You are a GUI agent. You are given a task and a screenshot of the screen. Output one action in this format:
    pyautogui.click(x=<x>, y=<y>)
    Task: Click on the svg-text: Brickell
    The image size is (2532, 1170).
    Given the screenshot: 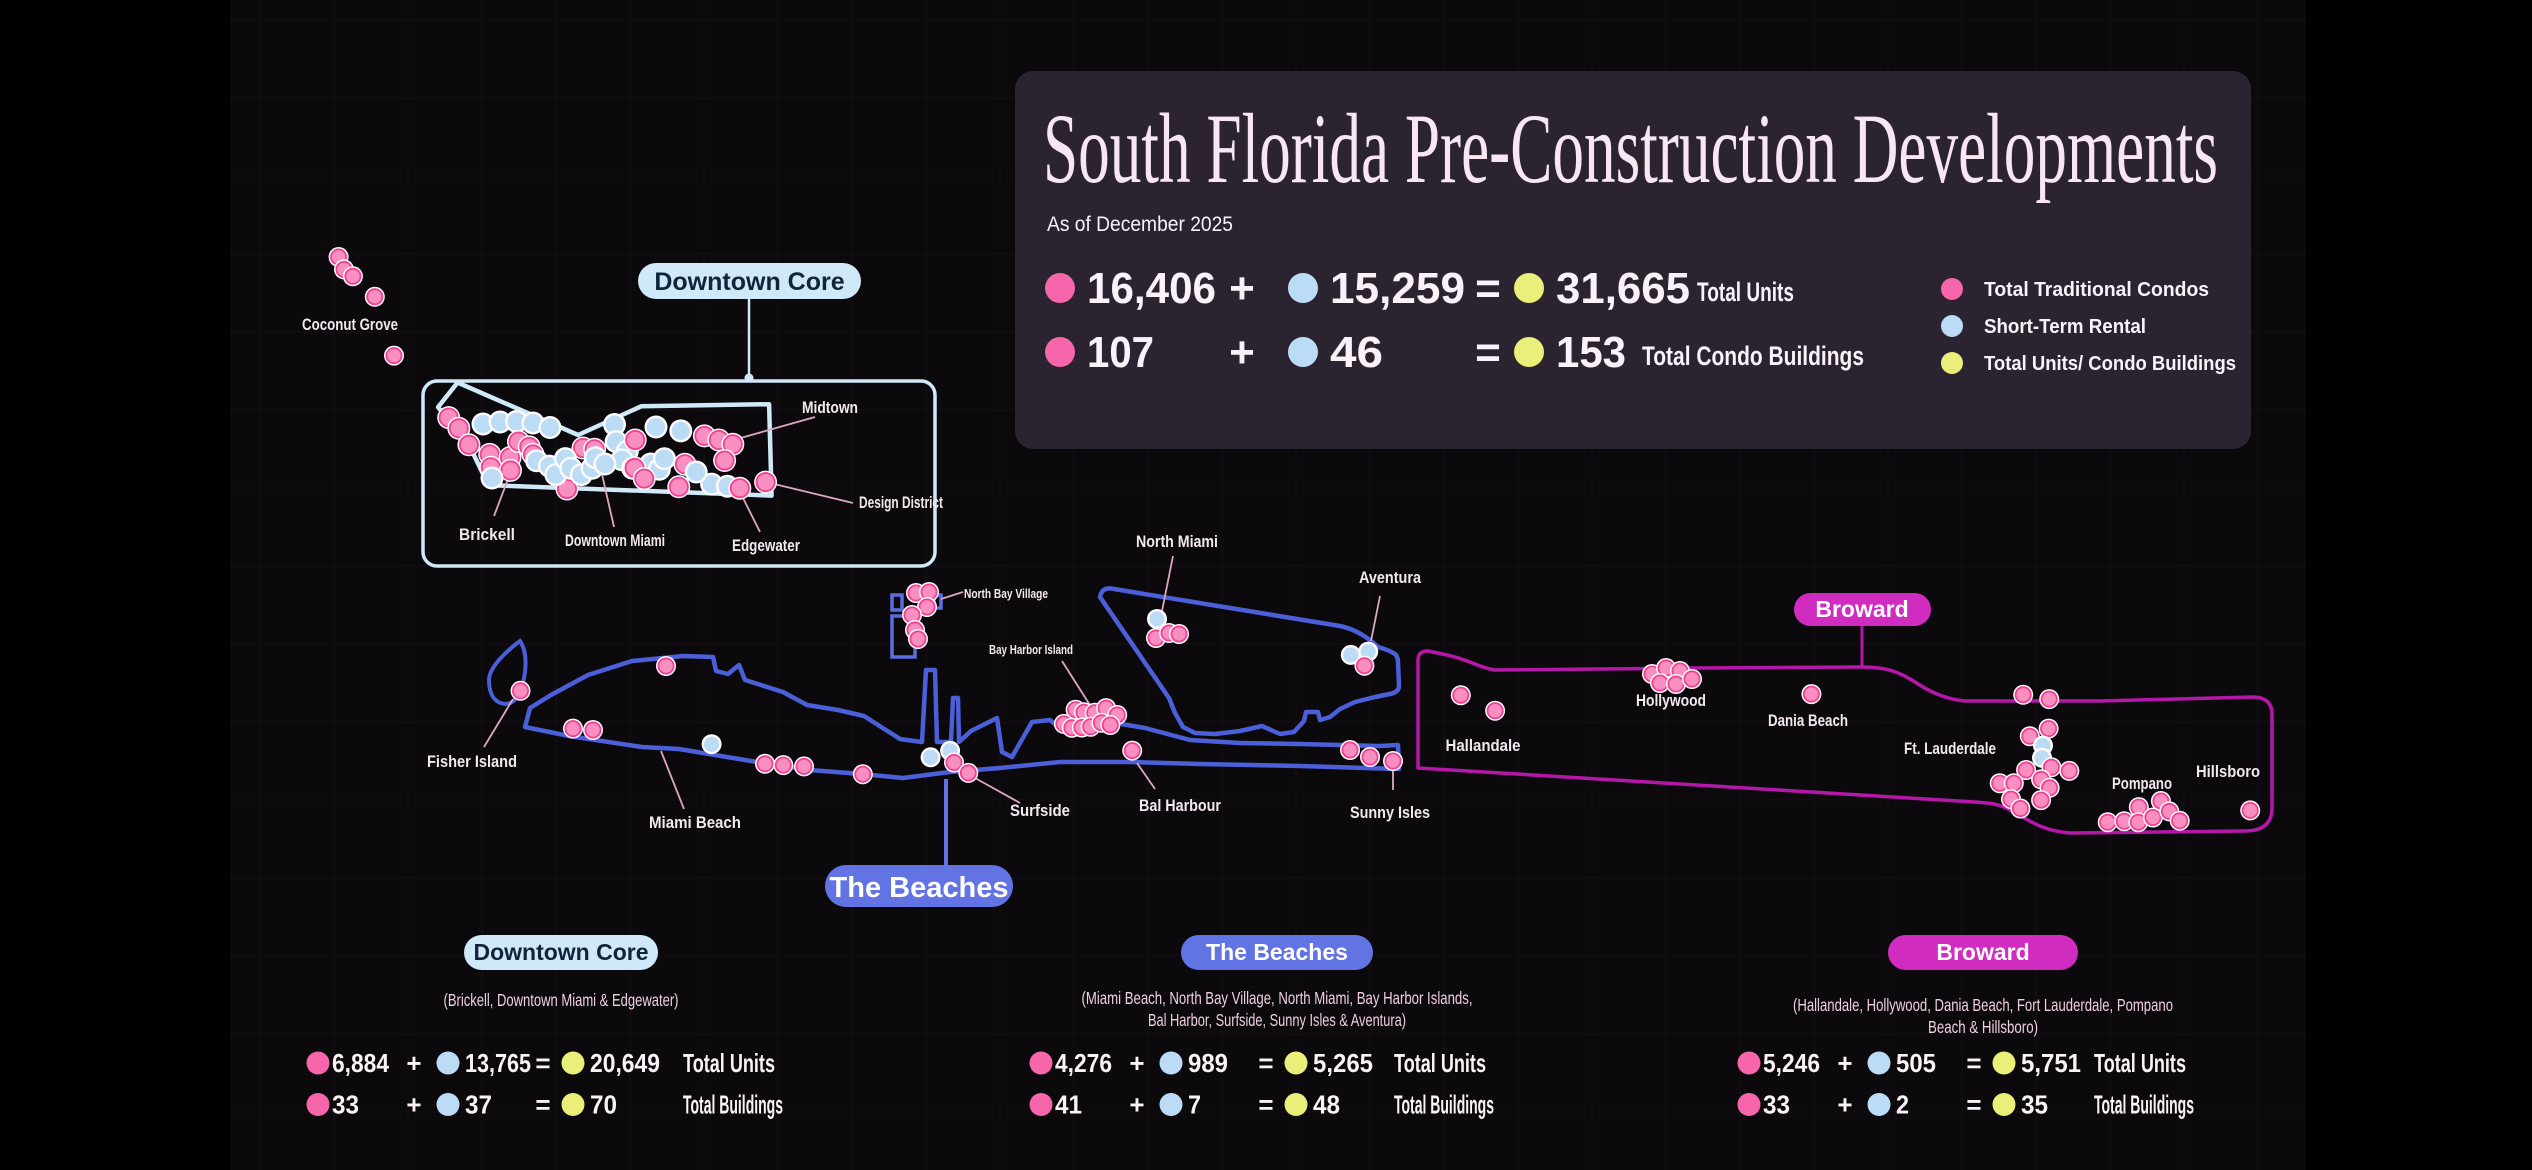 What is the action you would take?
    pyautogui.click(x=487, y=534)
    